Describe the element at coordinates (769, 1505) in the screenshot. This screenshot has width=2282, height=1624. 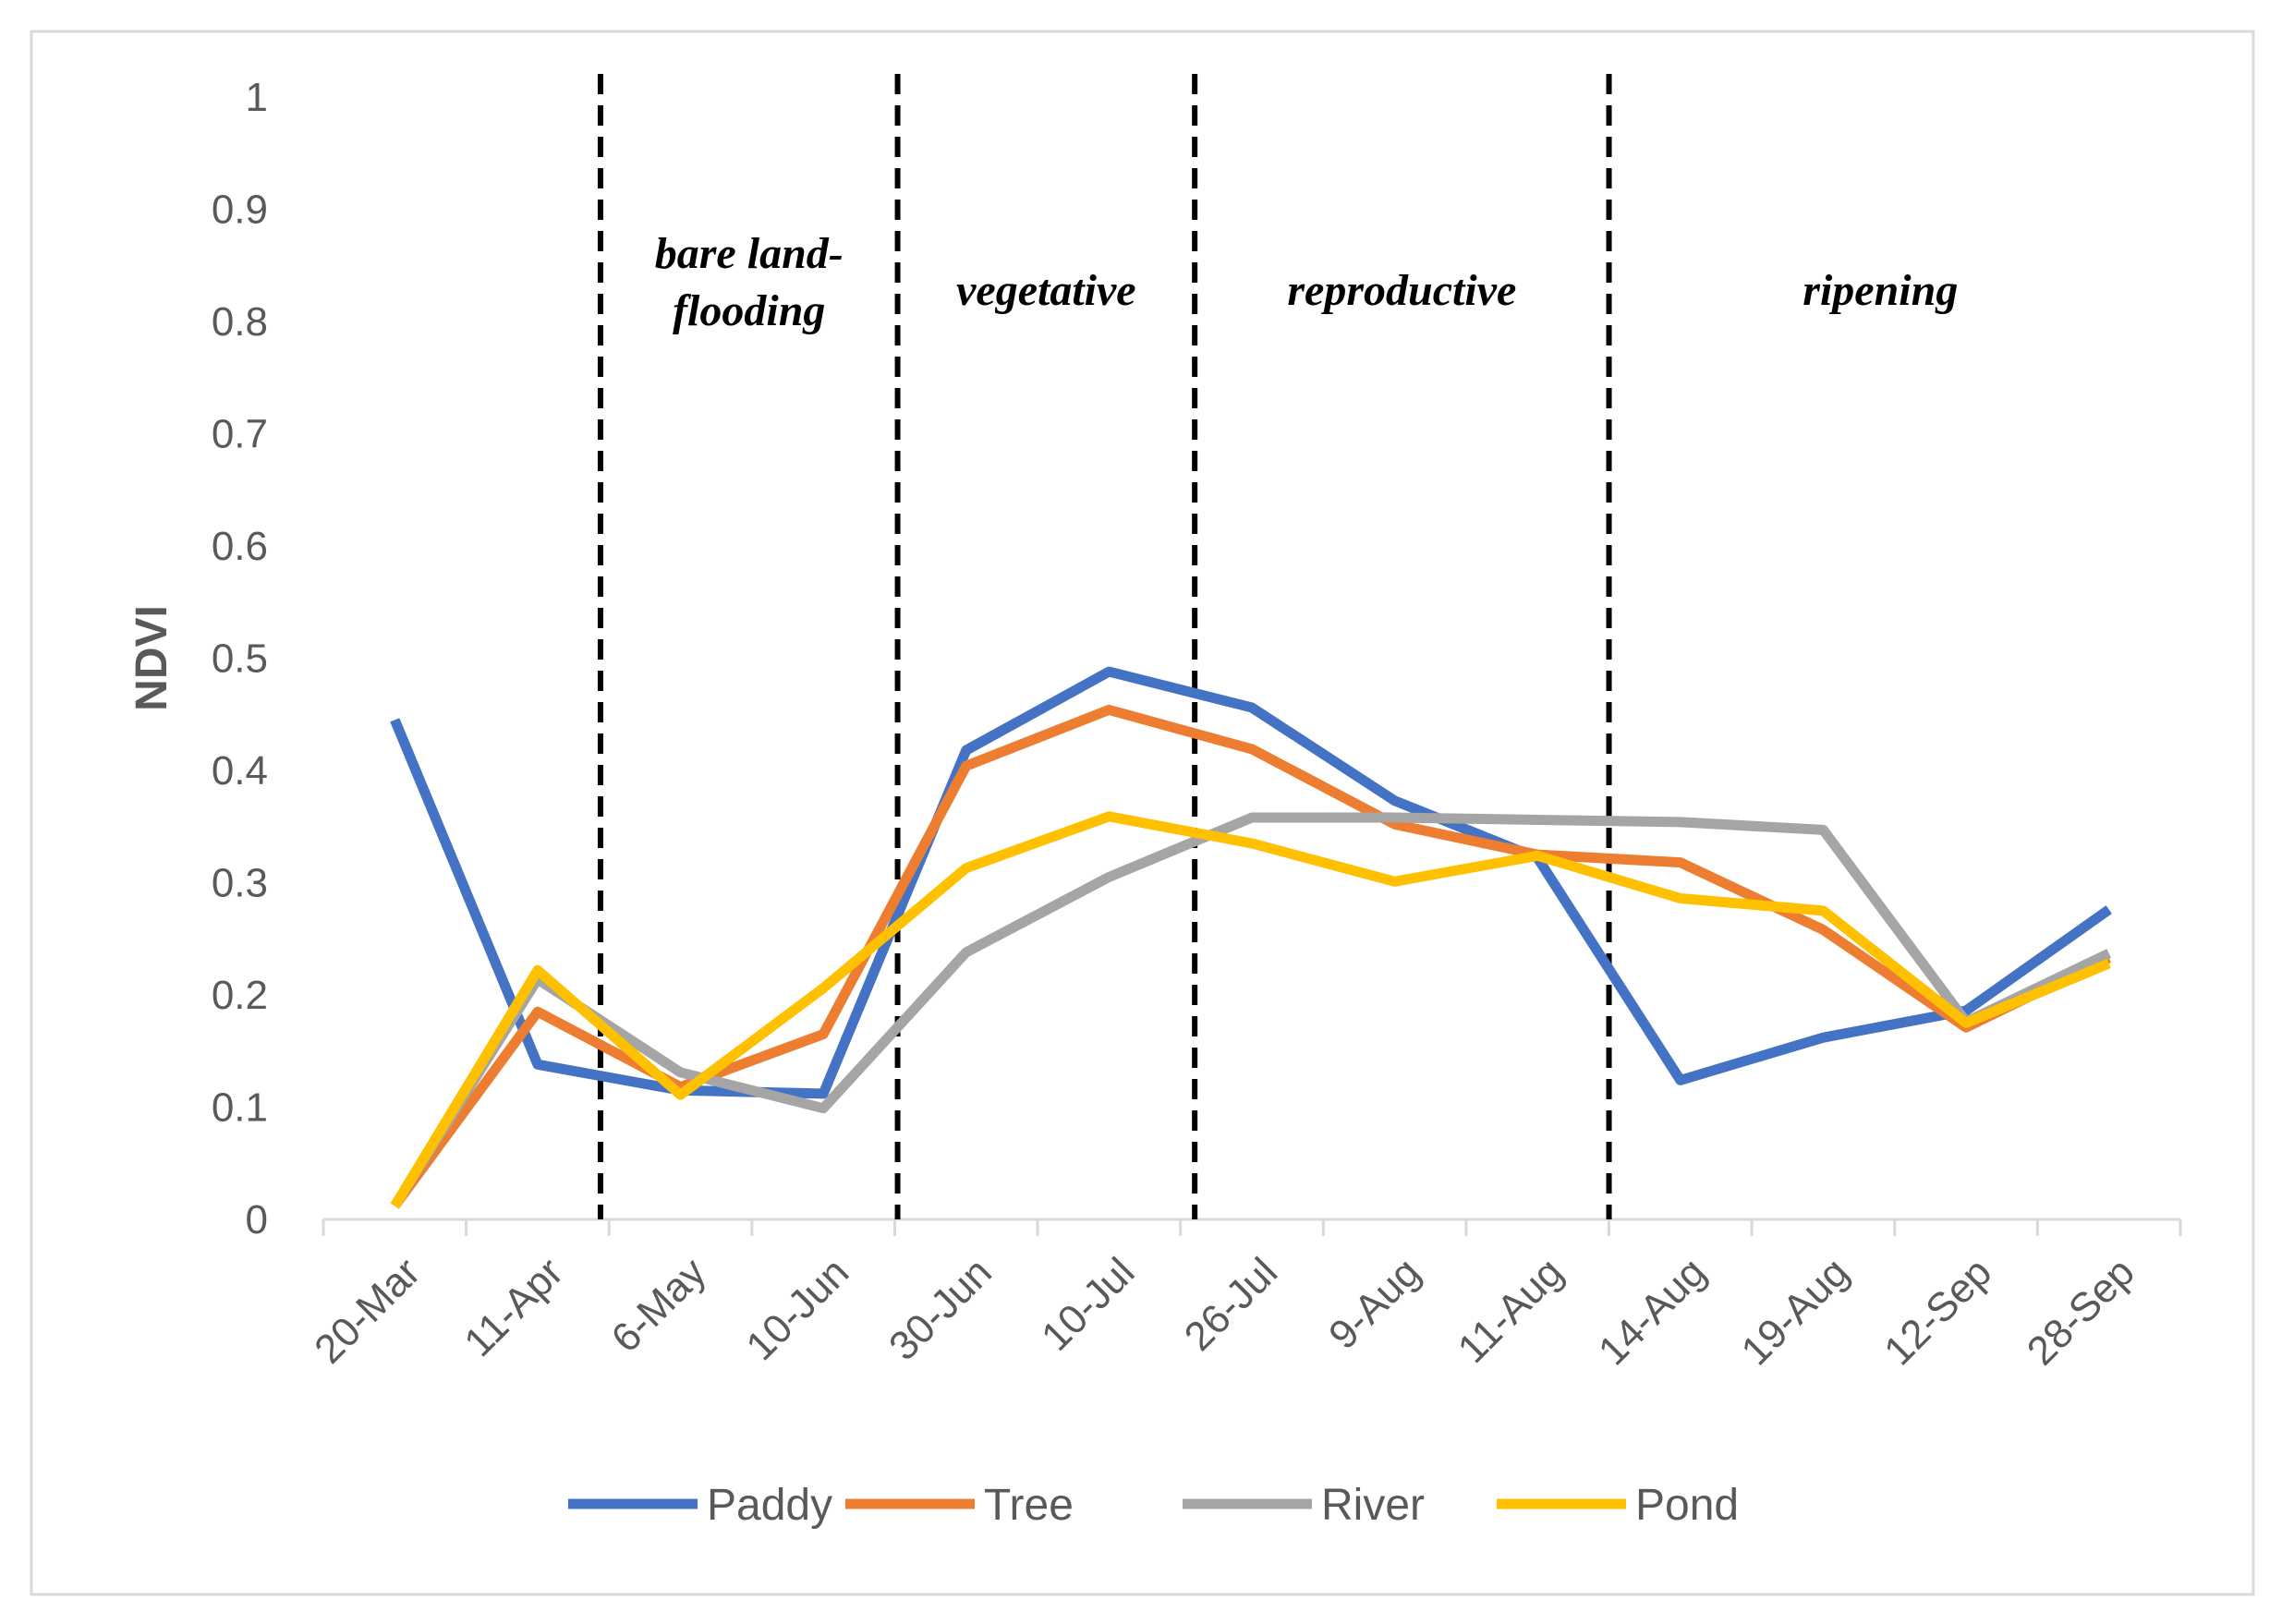
I see `legend-label-paddy: Paddy` at that location.